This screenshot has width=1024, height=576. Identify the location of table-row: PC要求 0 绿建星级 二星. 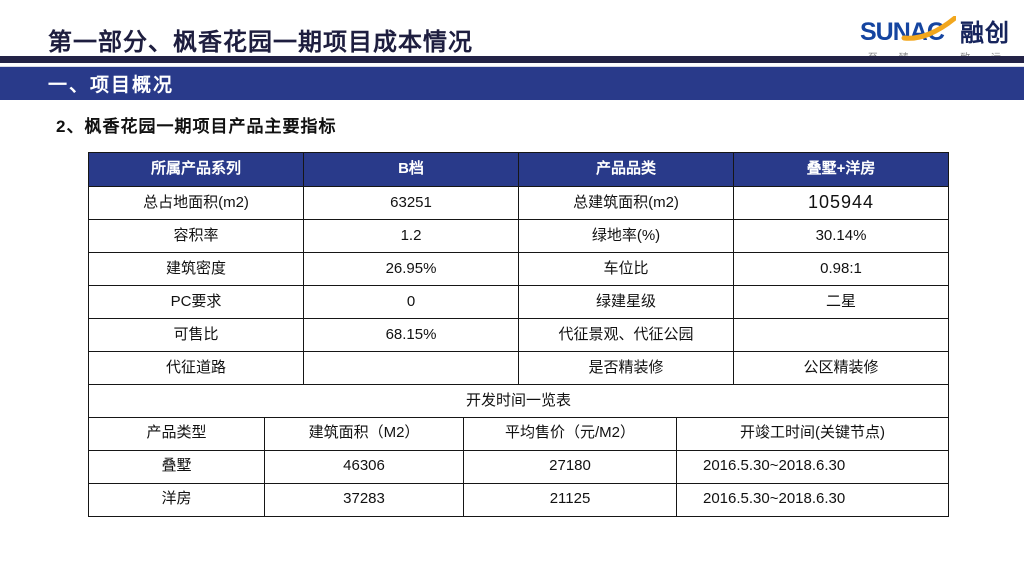
(518, 302).